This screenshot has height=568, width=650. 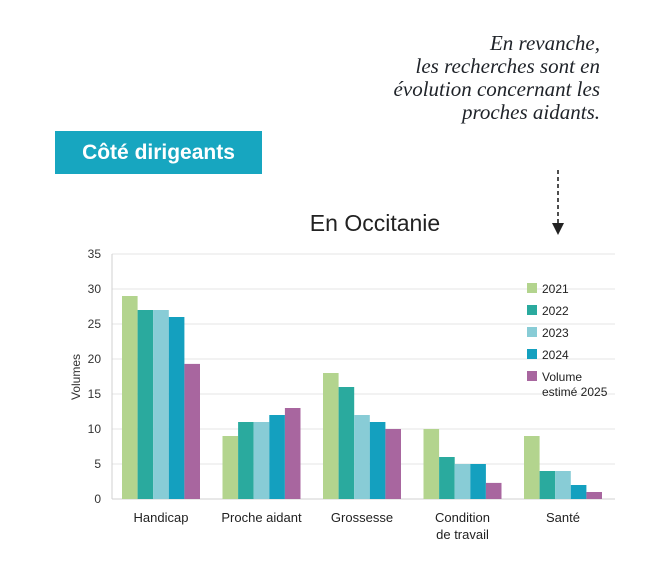 What do you see at coordinates (362, 517) in the screenshot?
I see `x-tick-label: Grossesse` at bounding box center [362, 517].